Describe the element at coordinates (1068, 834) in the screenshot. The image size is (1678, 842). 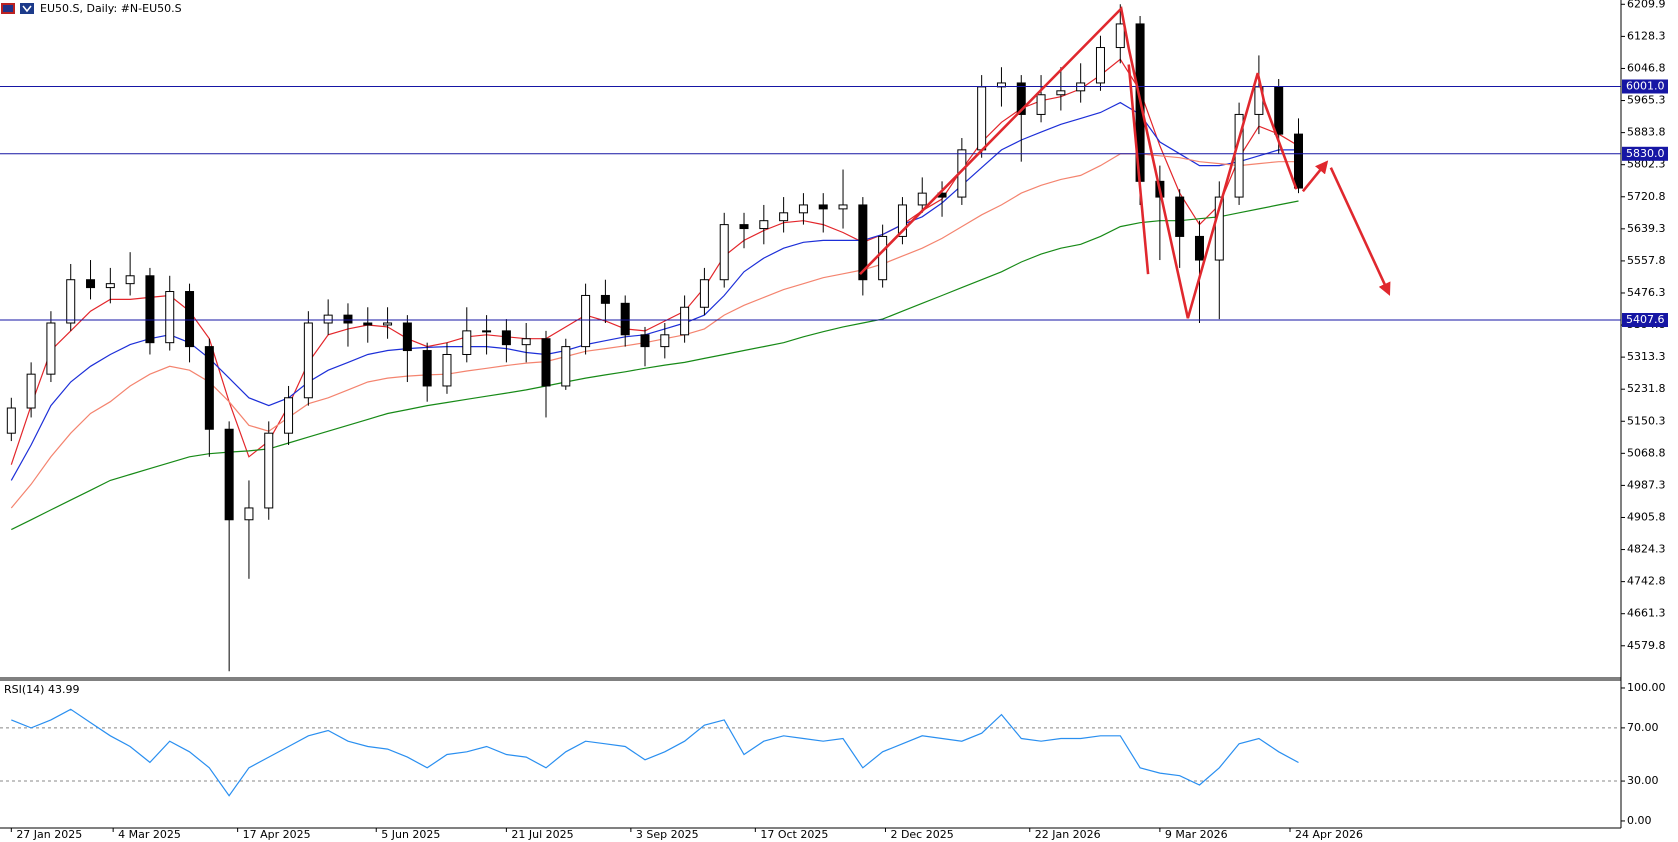
I see `x-tick-label: 22 Jan 2026` at that location.